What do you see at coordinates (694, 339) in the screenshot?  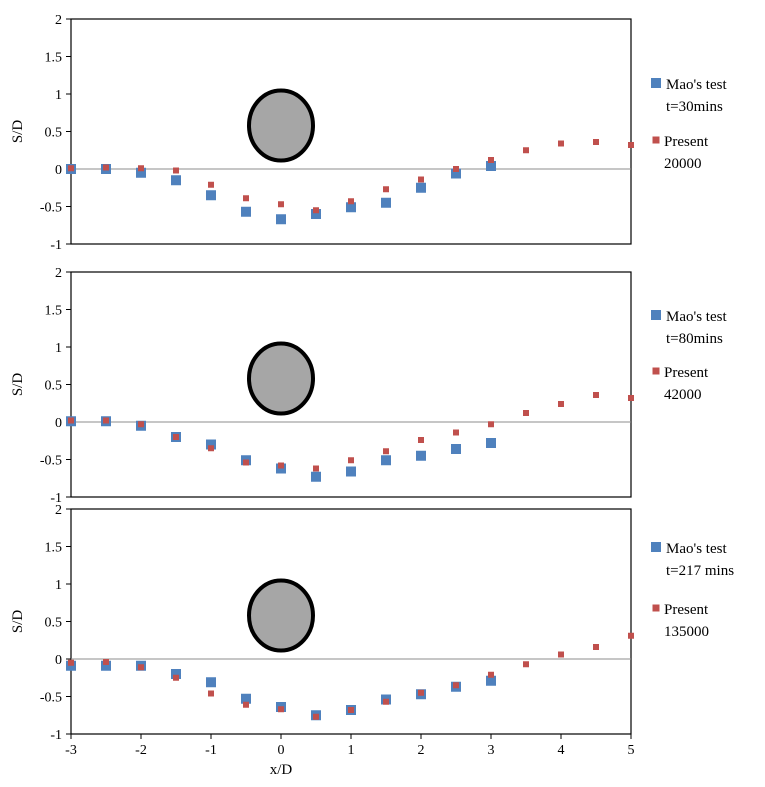 I see `legend-mao-label: t=80mins` at bounding box center [694, 339].